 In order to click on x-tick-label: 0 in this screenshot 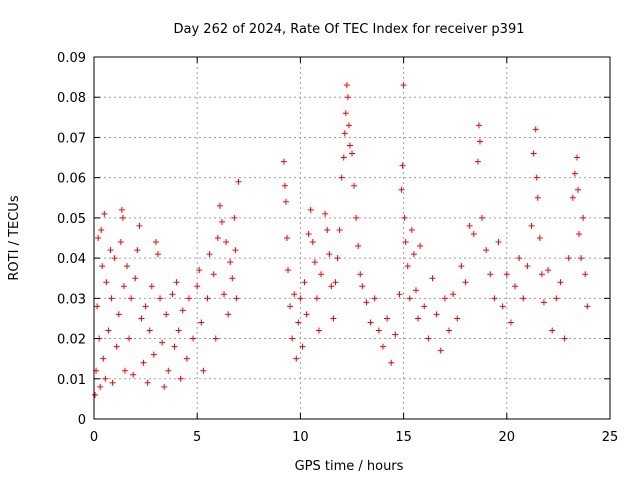, I will do `click(94, 437)`.